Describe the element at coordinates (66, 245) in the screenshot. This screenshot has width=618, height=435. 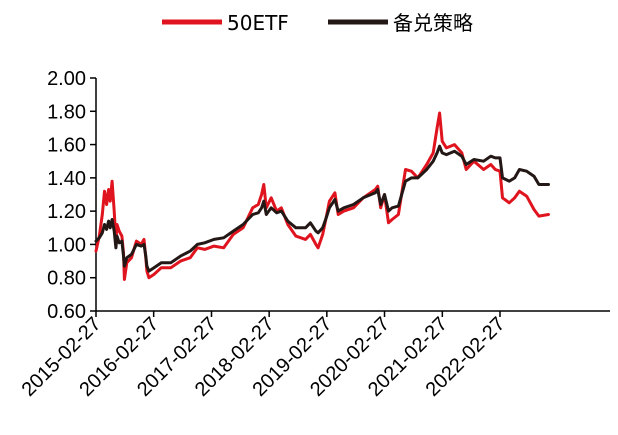
I see `y-tick-label: 1.00` at that location.